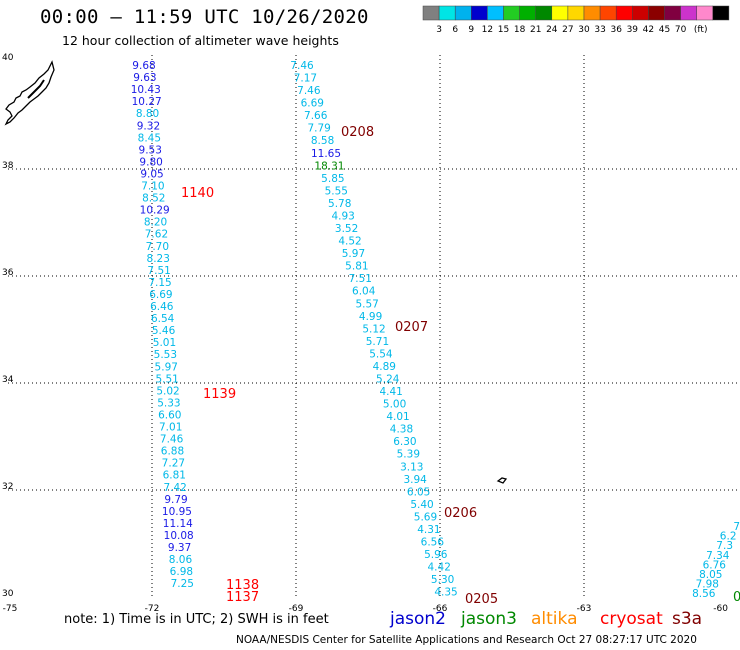  Describe the element at coordinates (710, 575) in the screenshot. I see `wave-height-value: 8.05` at that location.